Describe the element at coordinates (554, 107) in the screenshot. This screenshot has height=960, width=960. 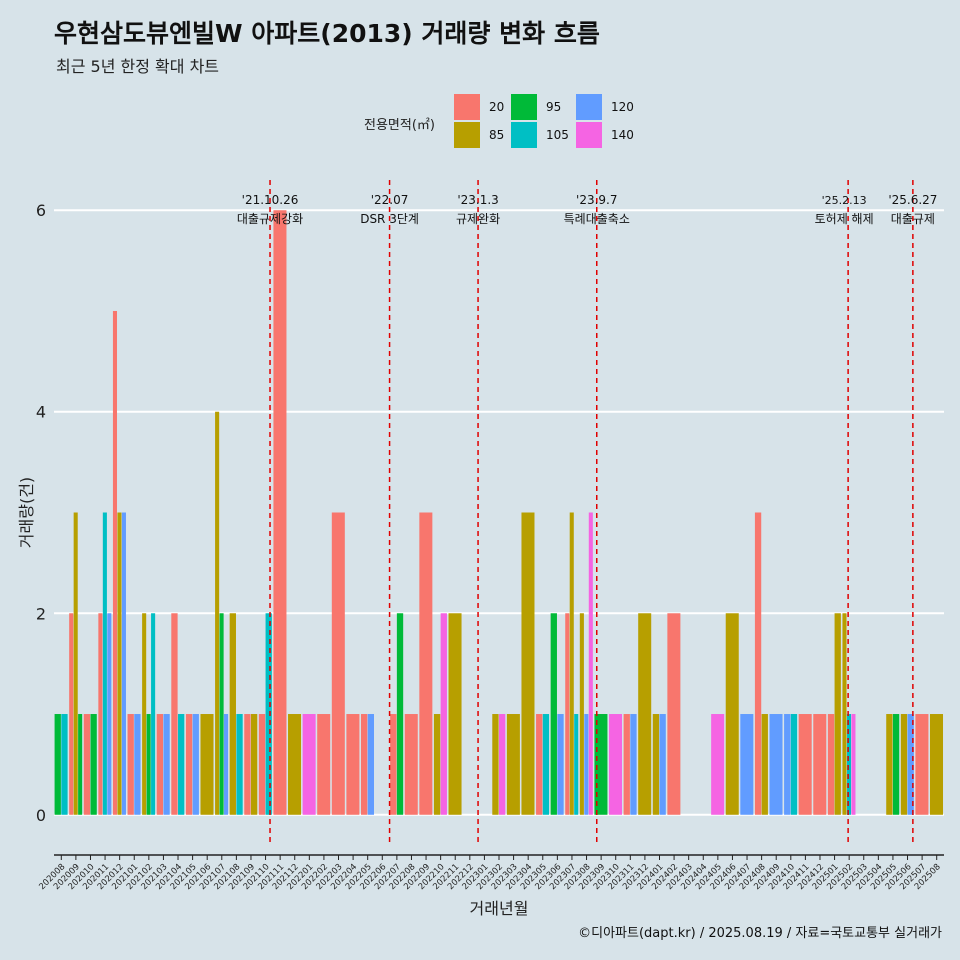
I see `legend-label-95: 95` at that location.